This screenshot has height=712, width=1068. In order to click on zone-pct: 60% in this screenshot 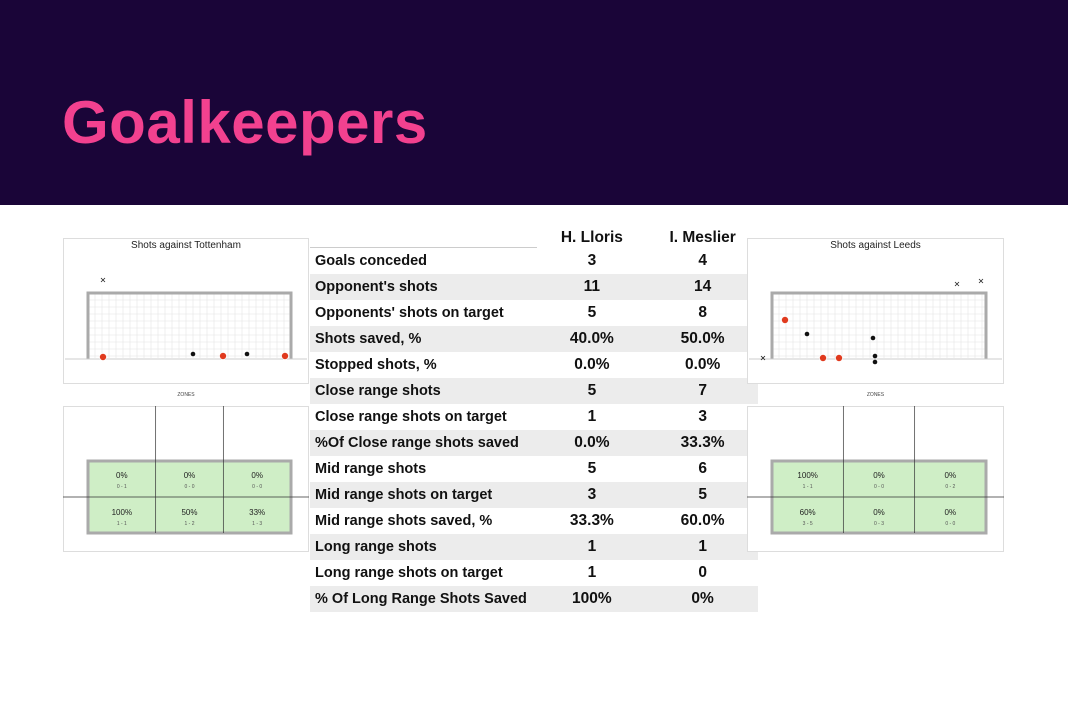, I will do `click(808, 512)`.